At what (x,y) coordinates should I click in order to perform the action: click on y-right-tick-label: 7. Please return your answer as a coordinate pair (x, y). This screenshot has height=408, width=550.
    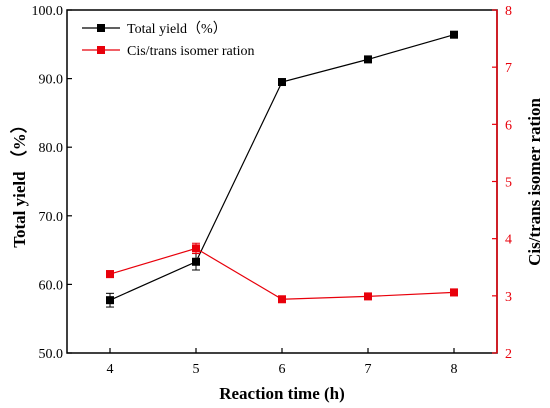
    Looking at the image, I should click on (508, 68).